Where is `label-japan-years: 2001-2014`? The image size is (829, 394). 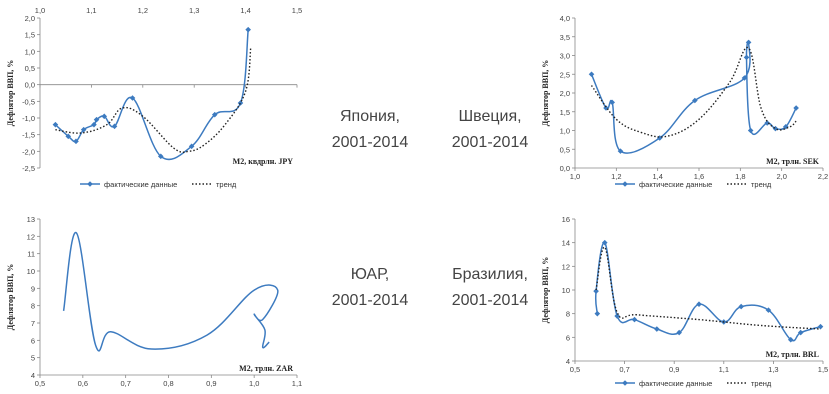 label-japan-years: 2001-2014 is located at coordinates (370, 142).